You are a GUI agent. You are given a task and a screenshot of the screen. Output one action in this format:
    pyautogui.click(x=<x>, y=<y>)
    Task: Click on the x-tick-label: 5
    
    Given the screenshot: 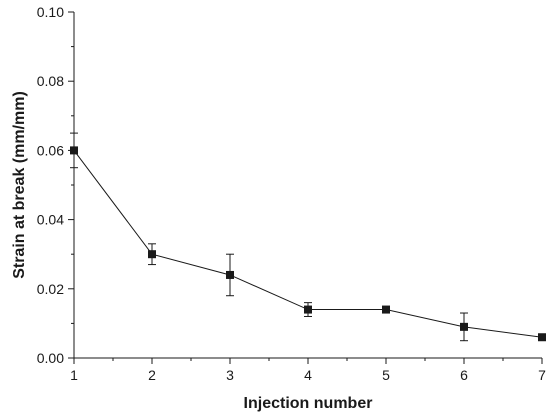 What is the action you would take?
    pyautogui.click(x=386, y=375)
    